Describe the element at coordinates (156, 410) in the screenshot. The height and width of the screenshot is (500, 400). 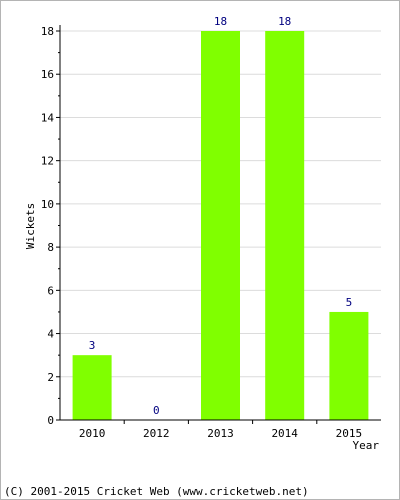
I see `data-label: 0` at that location.